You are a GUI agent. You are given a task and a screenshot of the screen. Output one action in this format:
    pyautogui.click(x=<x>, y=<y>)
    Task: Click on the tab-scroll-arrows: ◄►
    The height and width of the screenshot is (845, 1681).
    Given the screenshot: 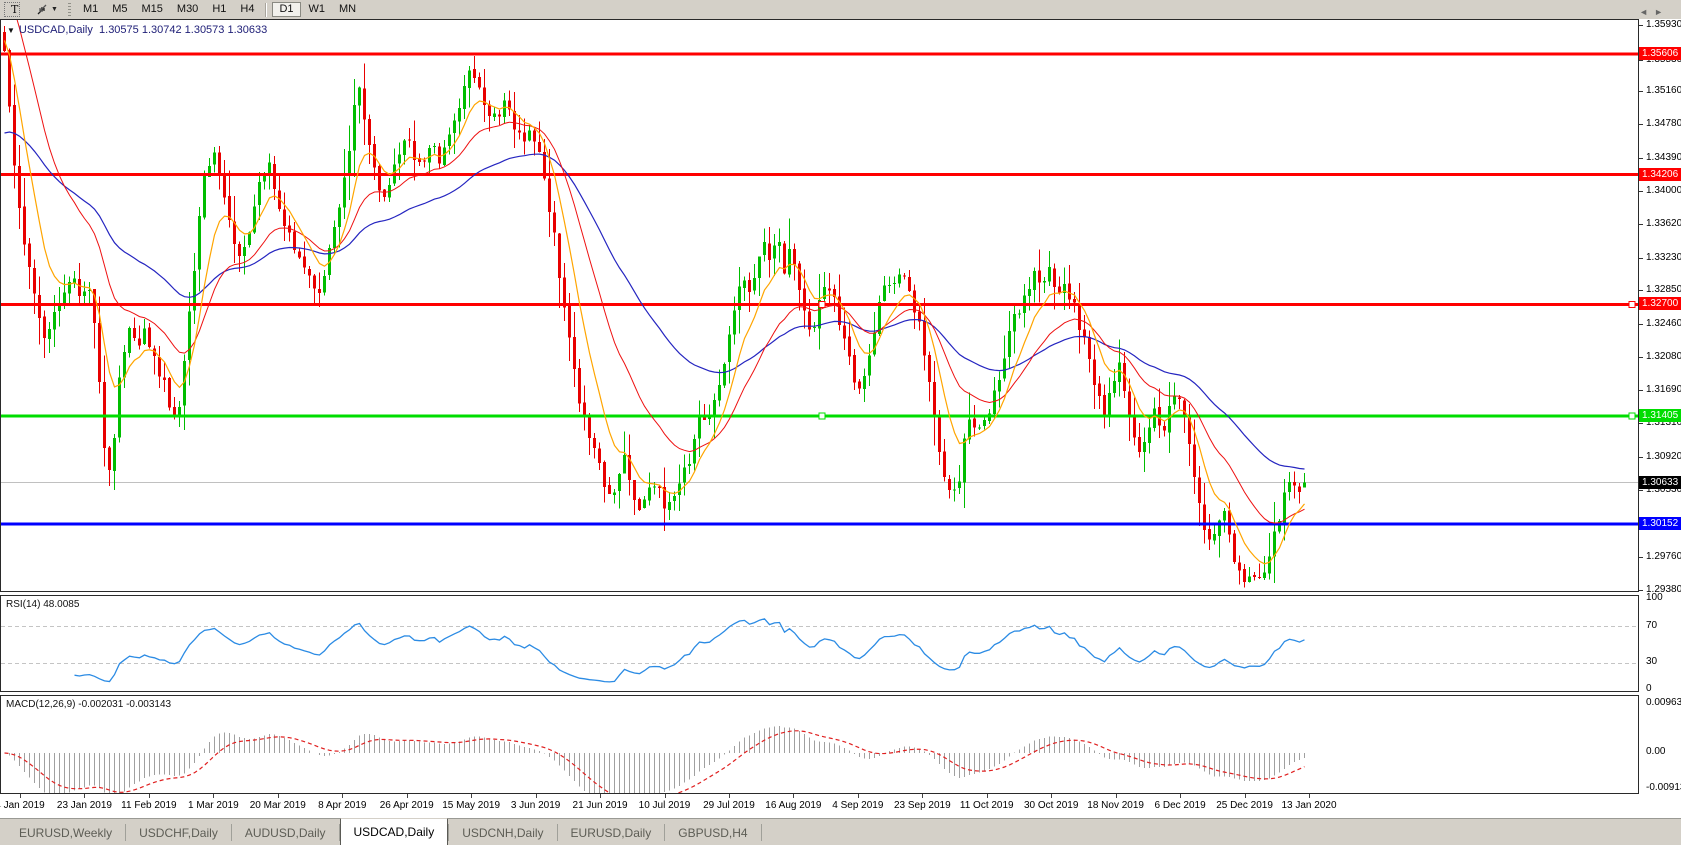 What is the action you would take?
    pyautogui.click(x=1654, y=12)
    